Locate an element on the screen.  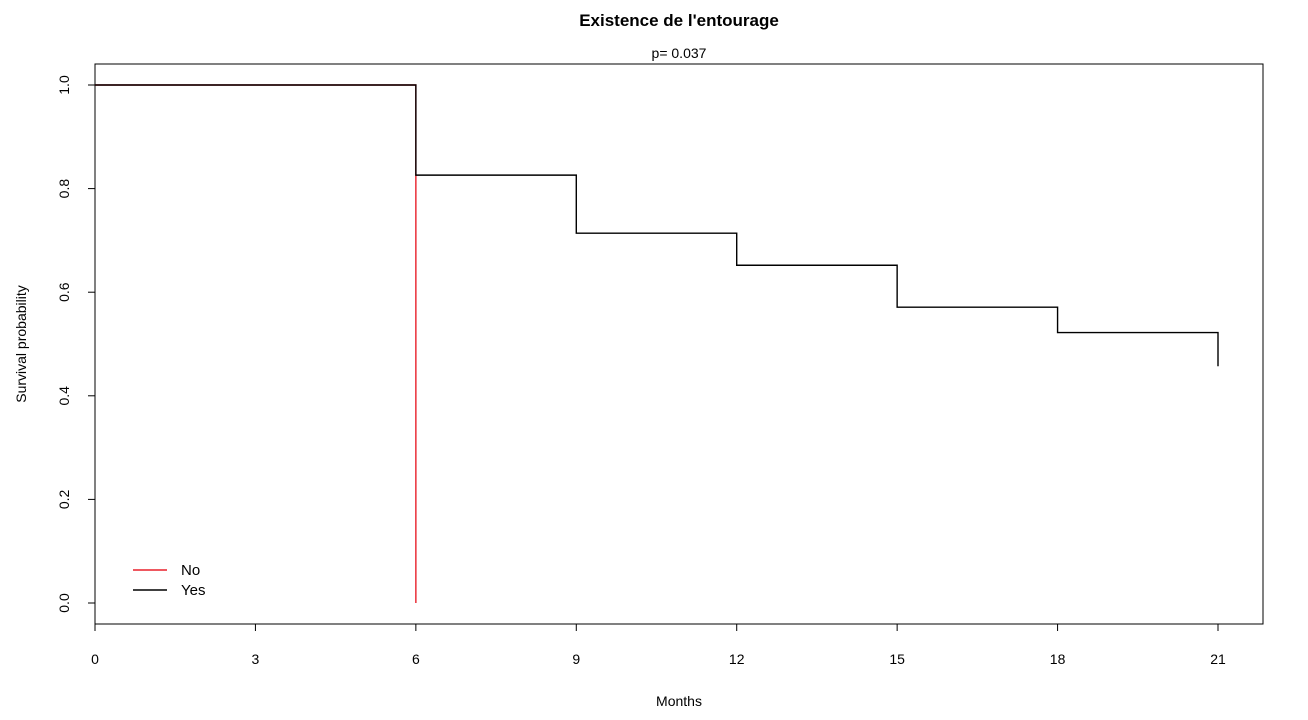
y-axis-label: Survival probability is located at coordinates (21, 344).